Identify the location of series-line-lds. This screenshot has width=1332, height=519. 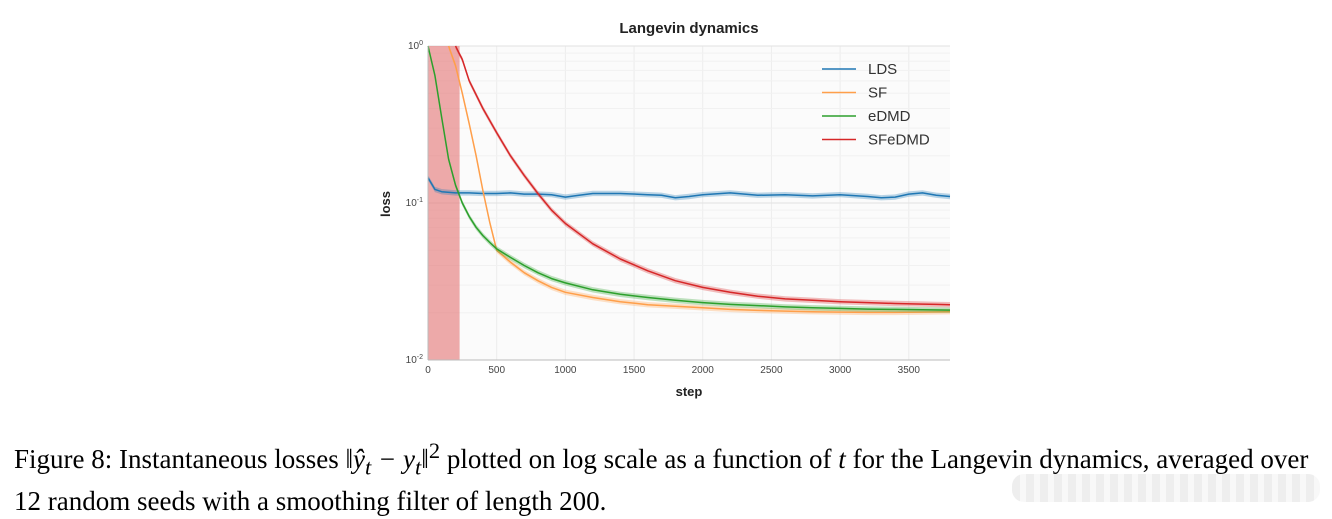
(689, 188).